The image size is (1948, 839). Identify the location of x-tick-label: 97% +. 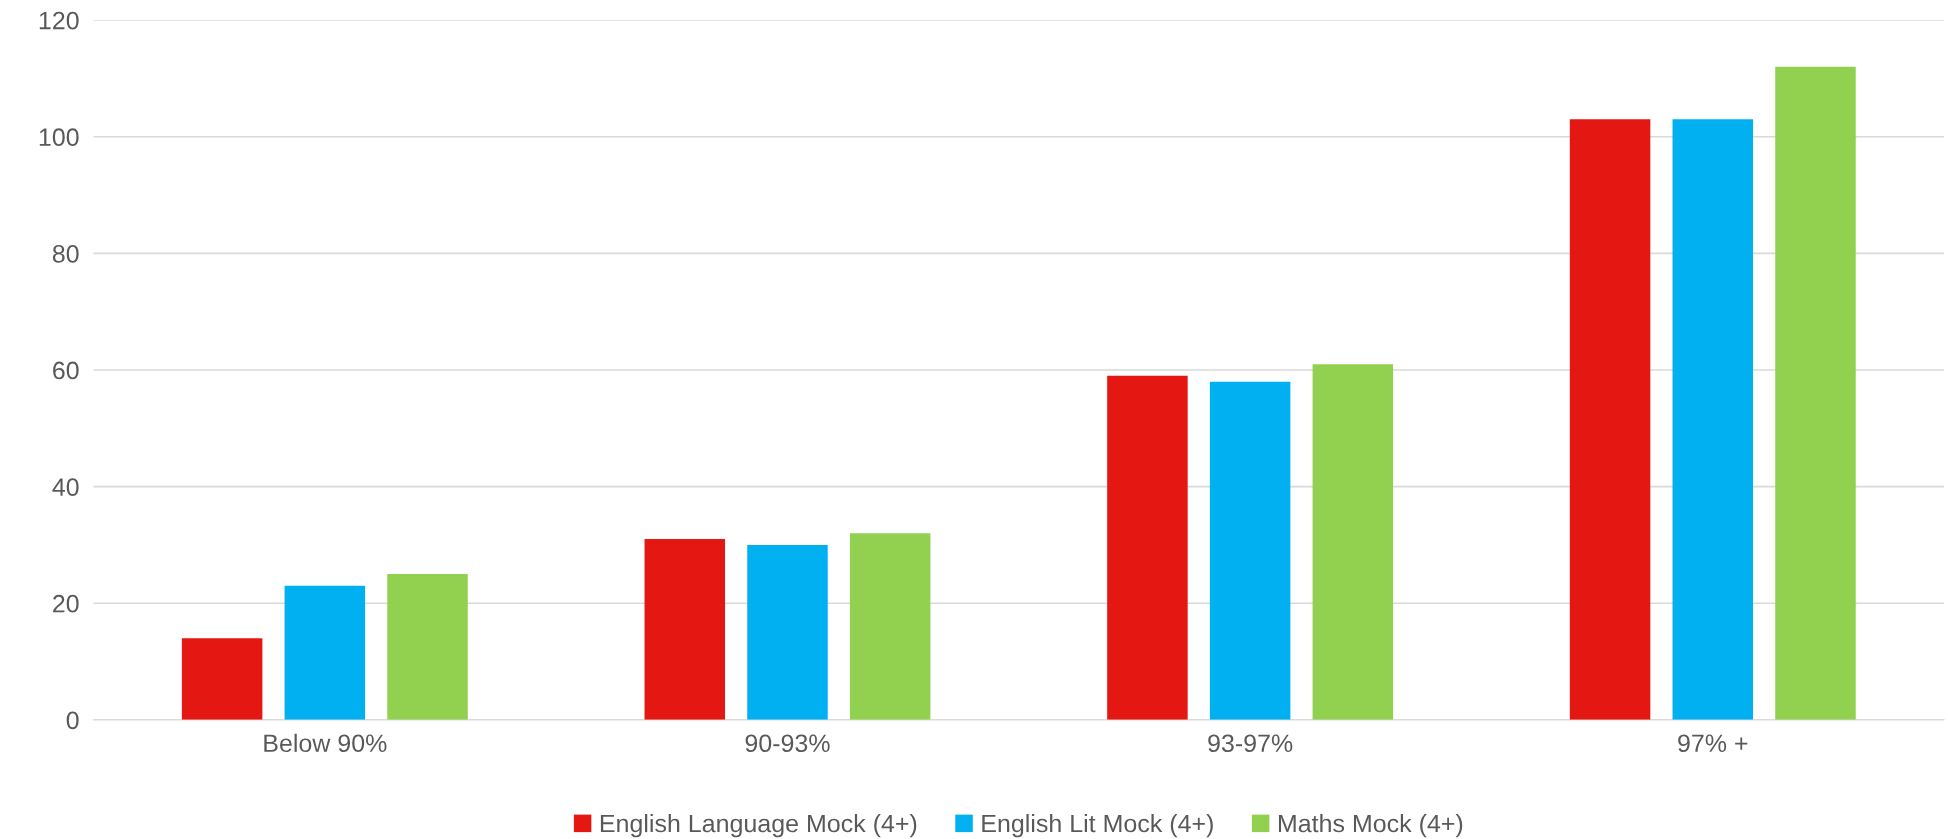
(1713, 743).